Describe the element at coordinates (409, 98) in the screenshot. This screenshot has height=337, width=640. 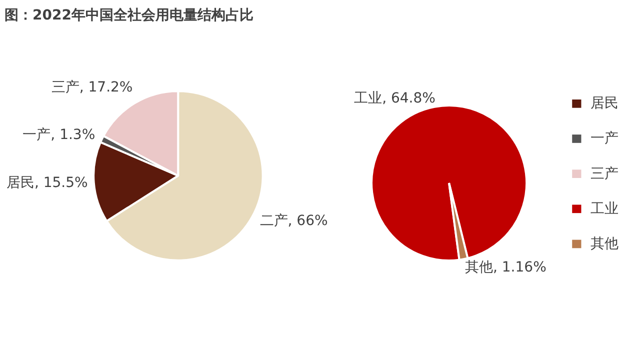
I see `data-label: , 64.8%` at that location.